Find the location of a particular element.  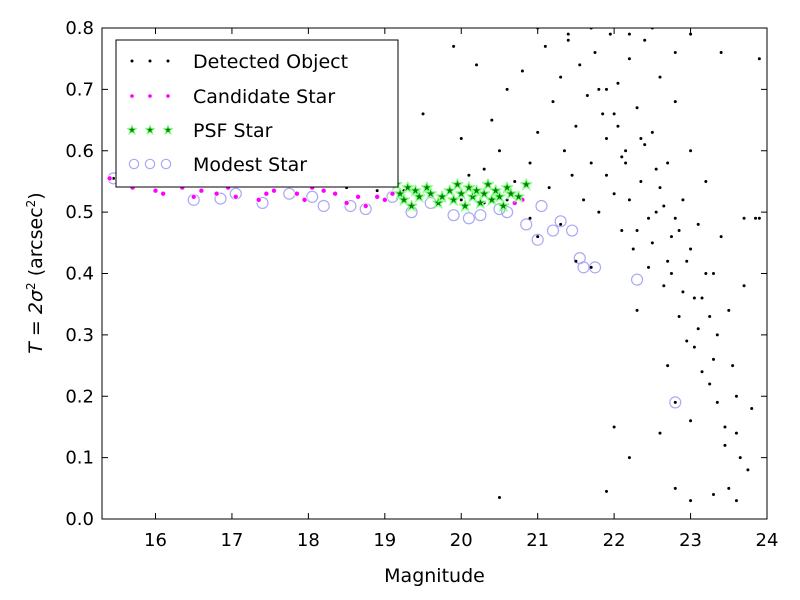

y-axis-label-unit: (arcsec is located at coordinates (36, 244).